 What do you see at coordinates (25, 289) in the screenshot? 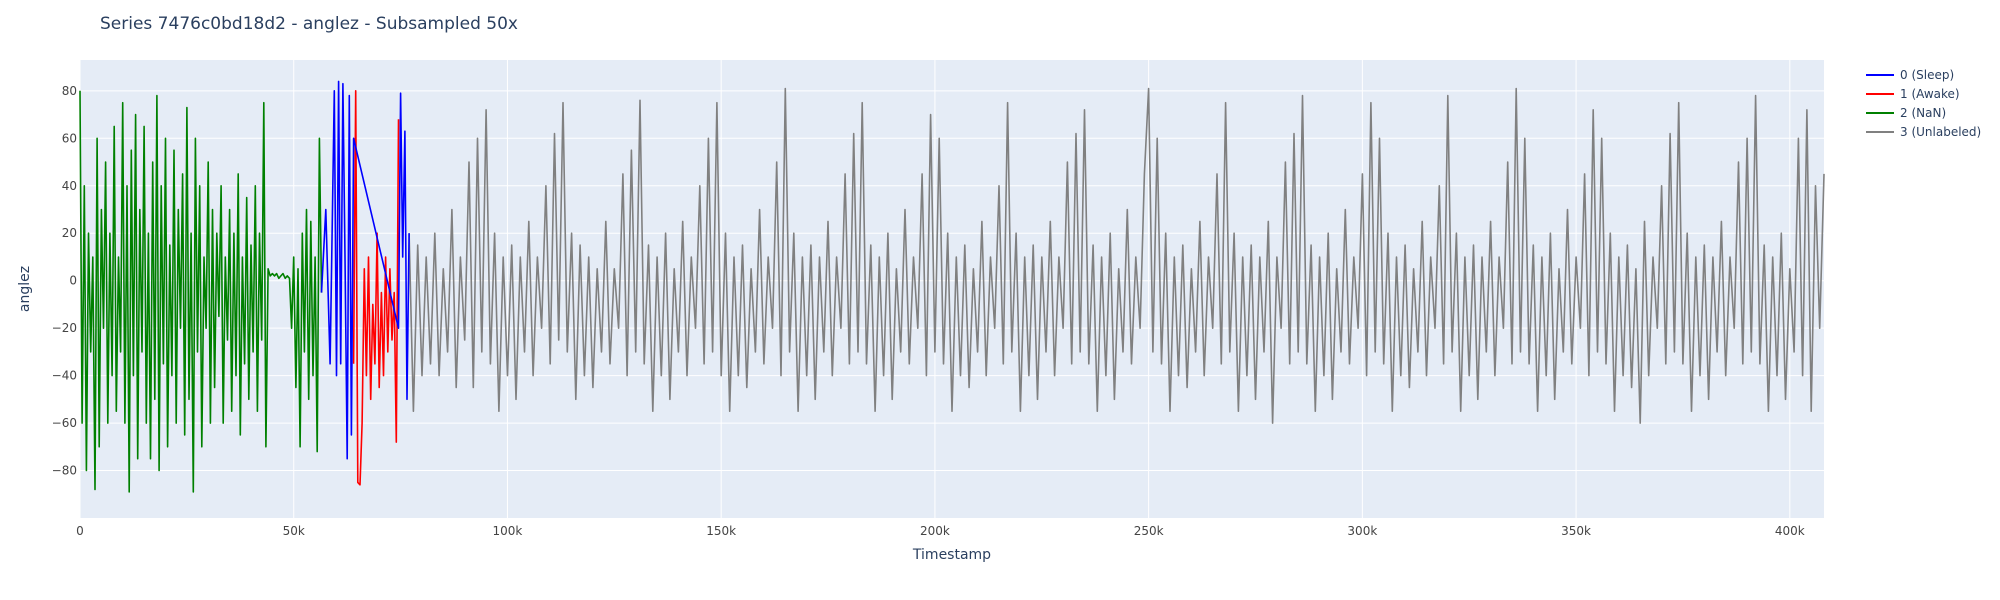
I see `y-axis-title: anglez` at bounding box center [25, 289].